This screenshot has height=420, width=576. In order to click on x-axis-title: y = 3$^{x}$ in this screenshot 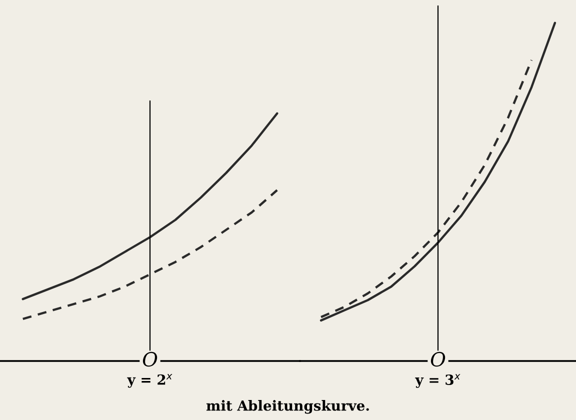, I will do `click(437, 381)`.